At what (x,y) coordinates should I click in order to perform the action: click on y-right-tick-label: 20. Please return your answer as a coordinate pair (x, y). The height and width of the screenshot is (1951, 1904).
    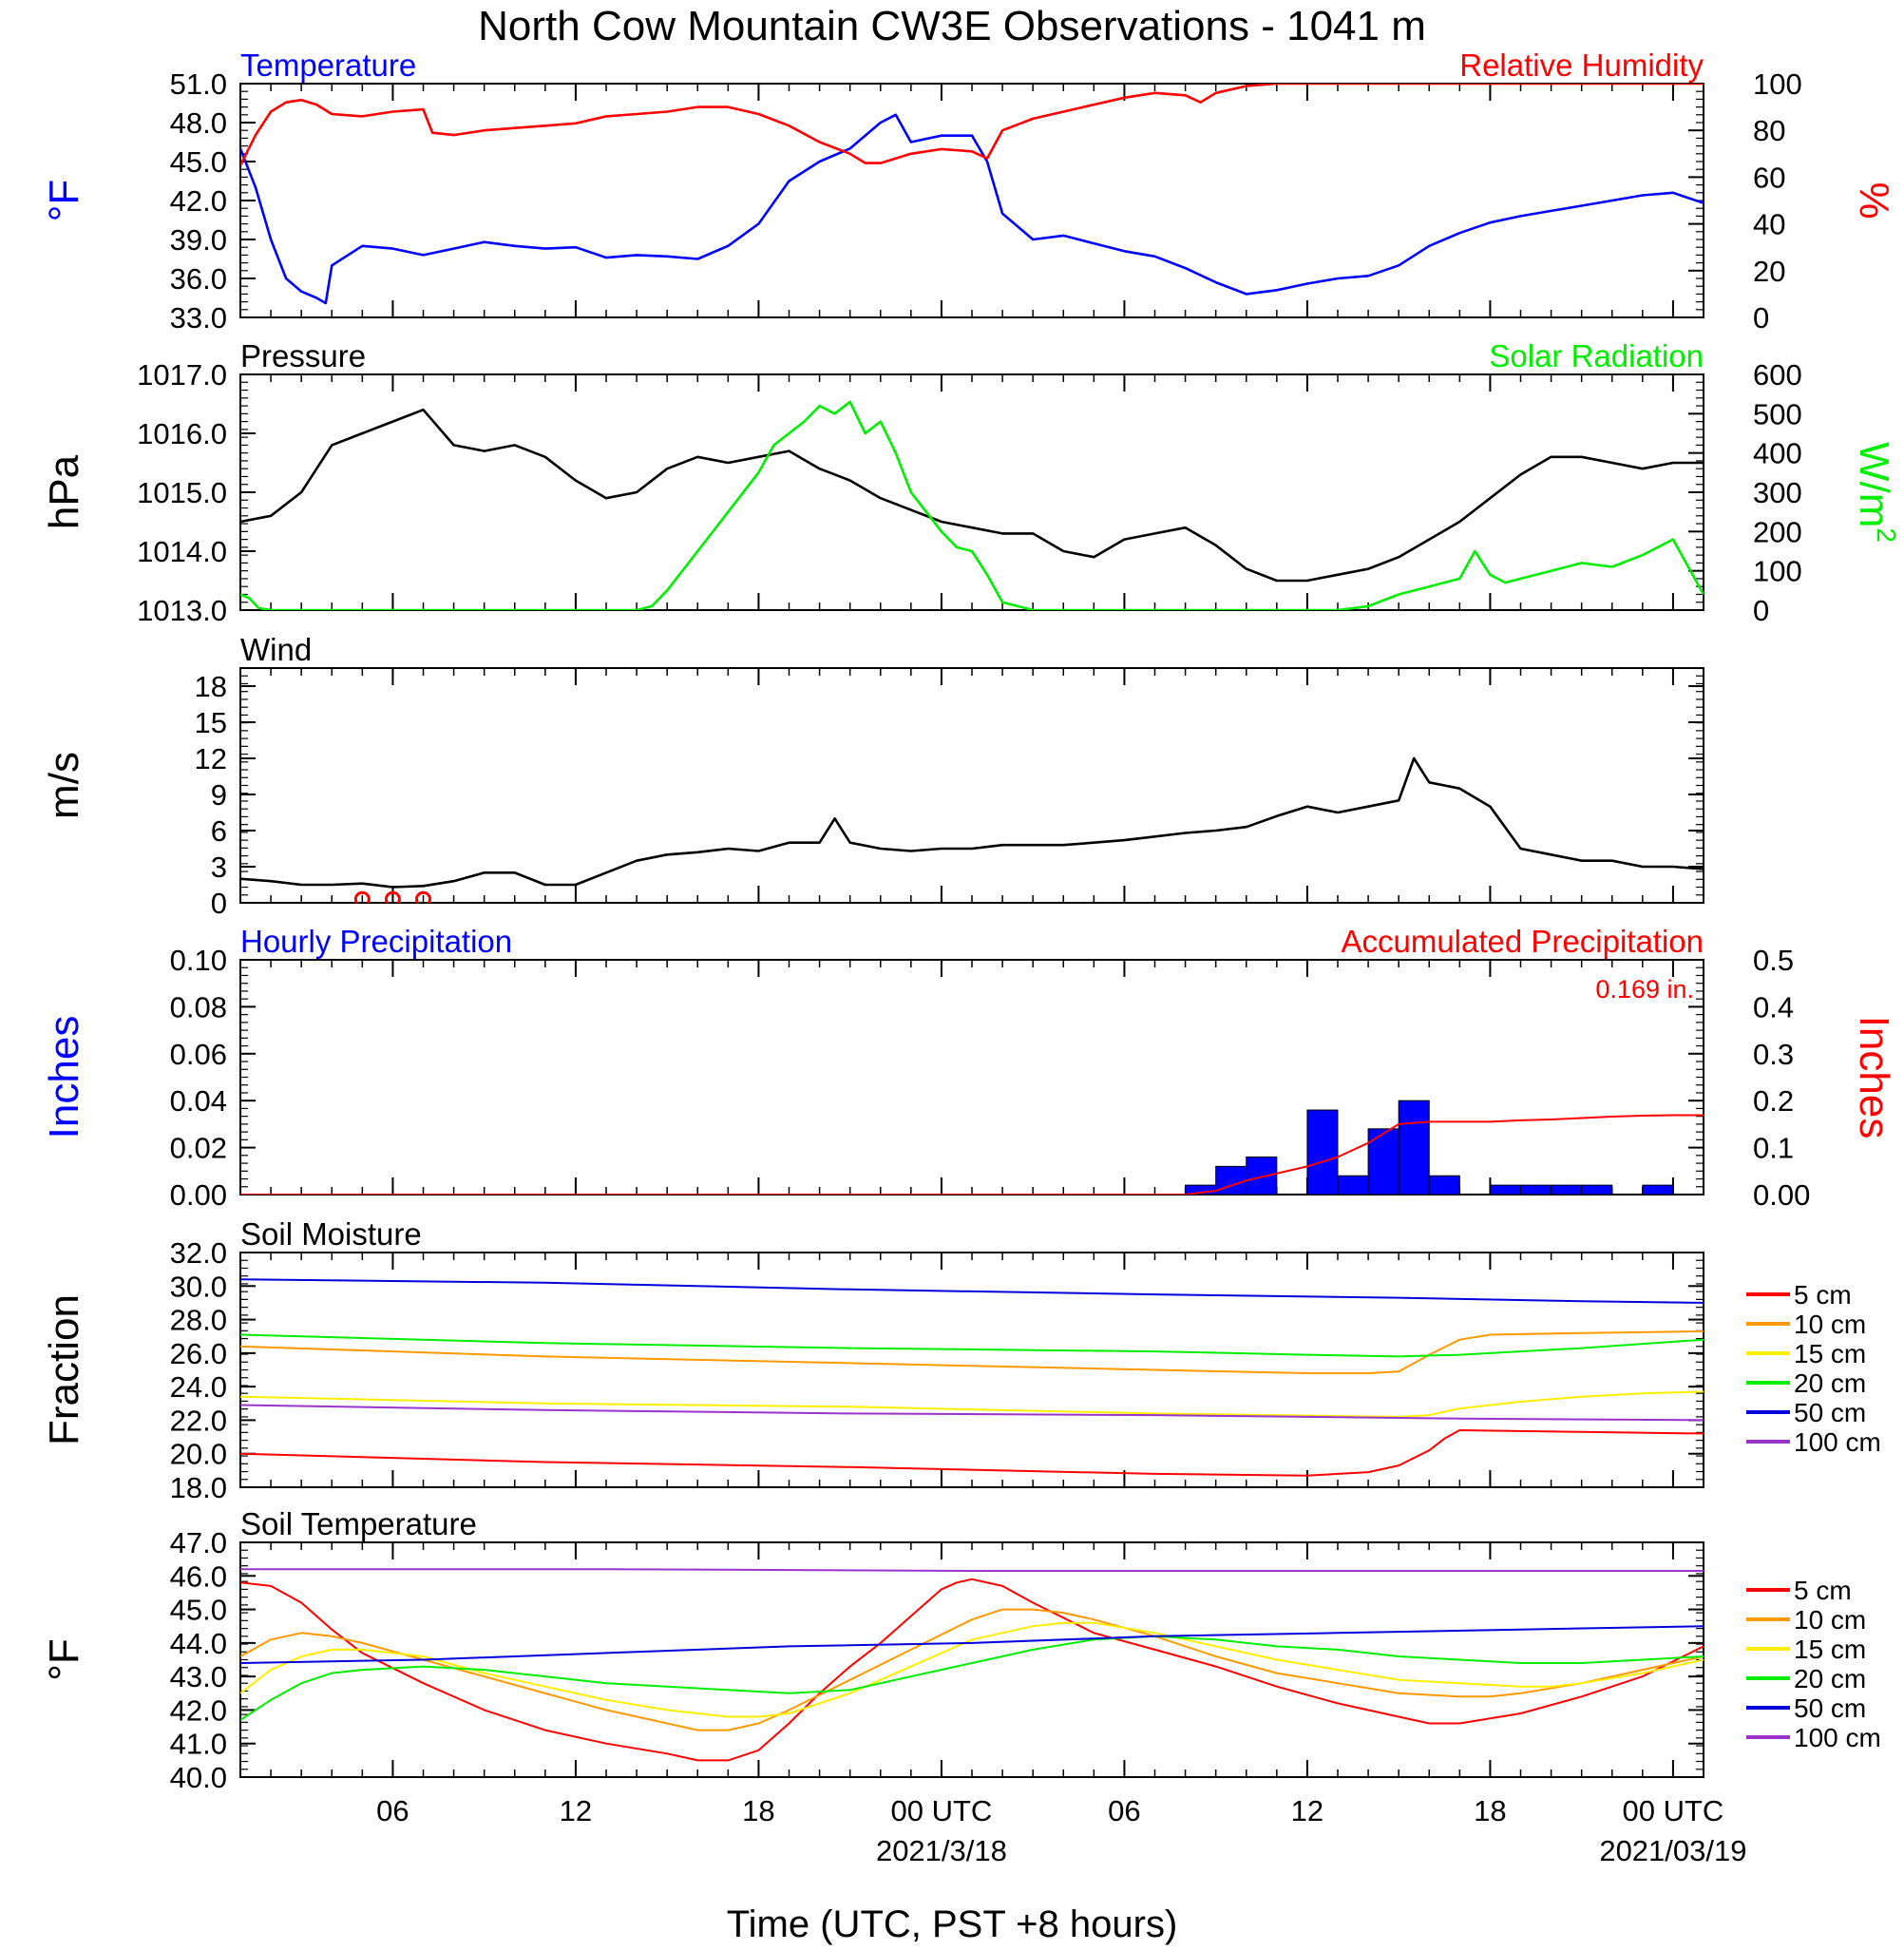
    Looking at the image, I should click on (1769, 271).